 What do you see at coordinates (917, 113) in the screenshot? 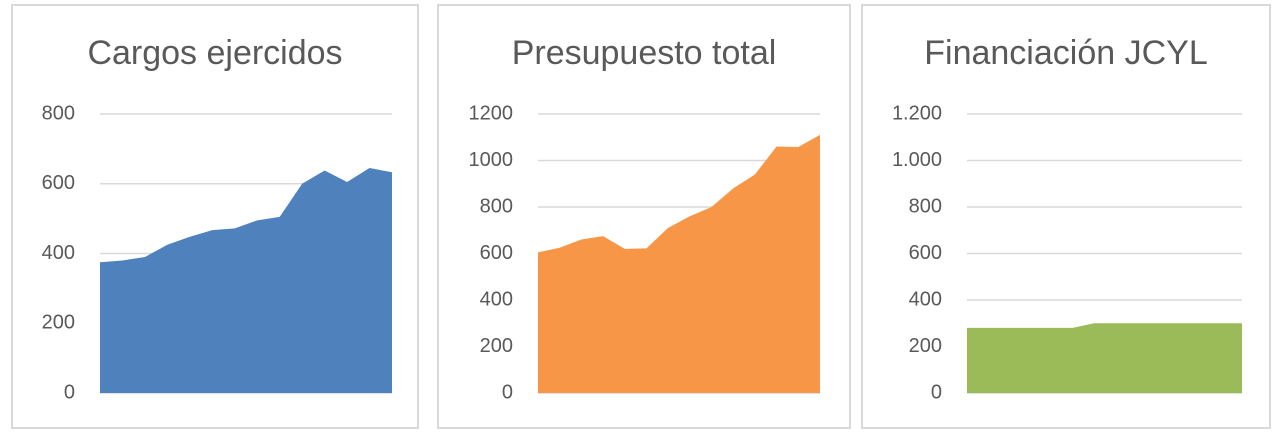
I see `y-tick-label: 1.200` at bounding box center [917, 113].